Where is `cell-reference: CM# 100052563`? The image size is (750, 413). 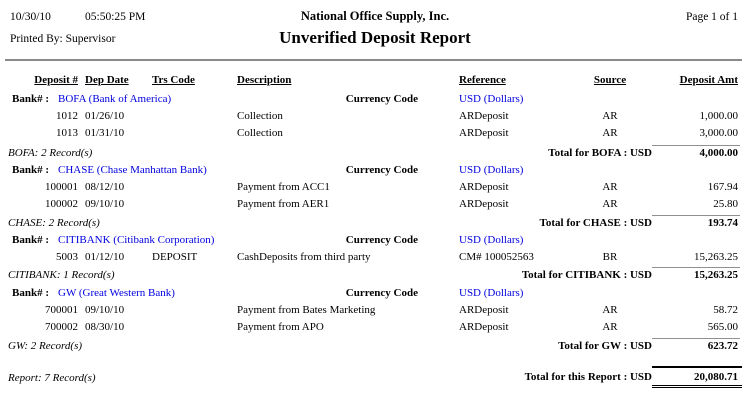
cell-reference: CM# 100052563 is located at coordinates (496, 257).